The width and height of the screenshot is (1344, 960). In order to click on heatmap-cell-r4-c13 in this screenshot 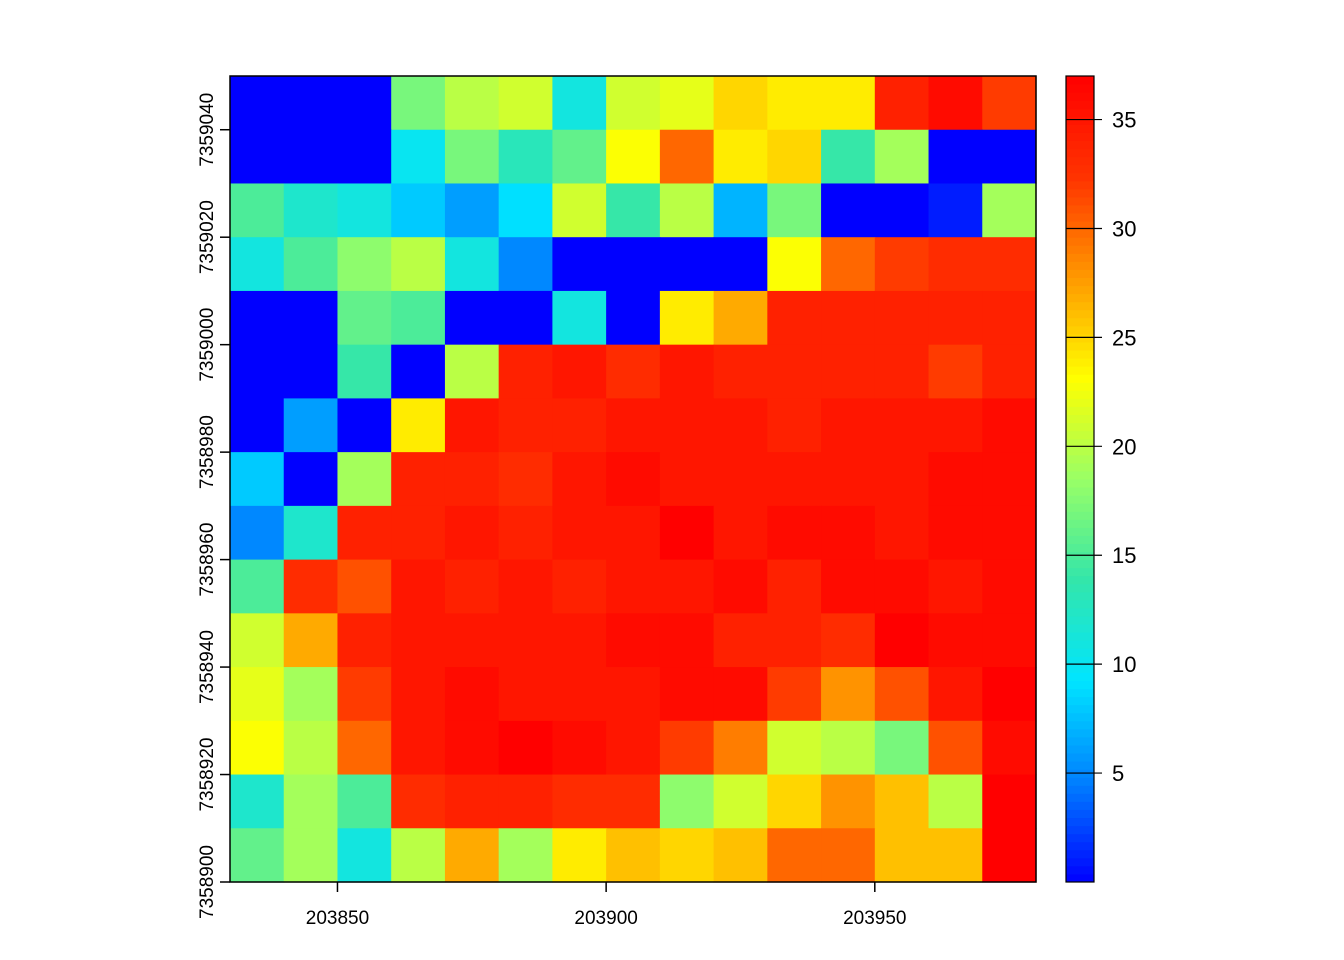, I will do `click(955, 318)`.